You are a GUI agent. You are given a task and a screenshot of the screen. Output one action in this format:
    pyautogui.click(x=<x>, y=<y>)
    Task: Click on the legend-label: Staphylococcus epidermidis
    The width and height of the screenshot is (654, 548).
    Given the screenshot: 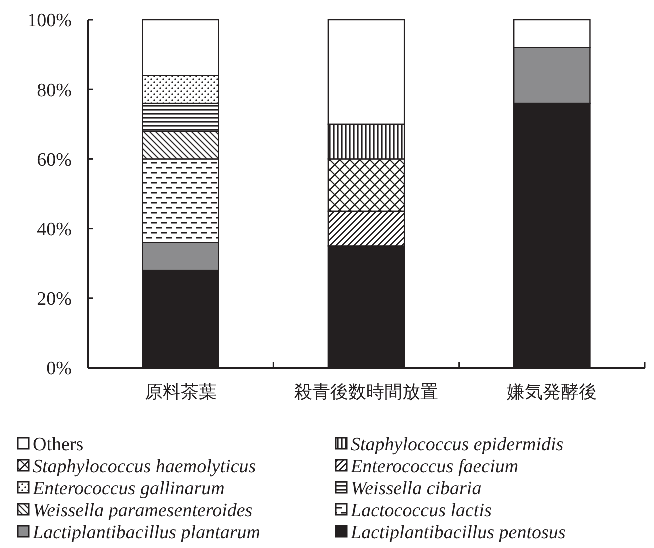 What is the action you would take?
    pyautogui.click(x=457, y=445)
    